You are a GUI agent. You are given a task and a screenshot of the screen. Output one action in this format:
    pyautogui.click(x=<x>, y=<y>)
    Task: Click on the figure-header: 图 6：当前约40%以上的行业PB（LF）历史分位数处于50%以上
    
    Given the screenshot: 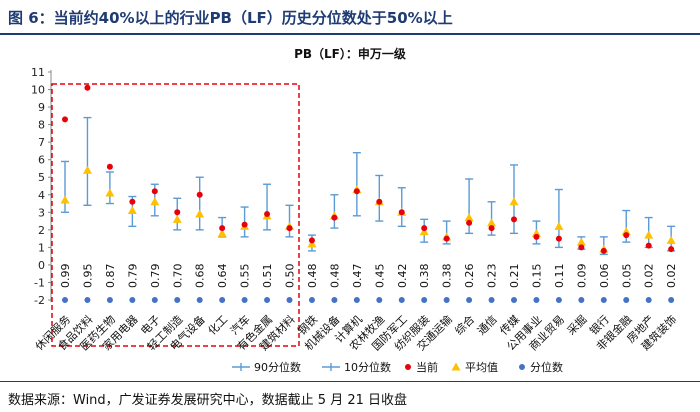 What is the action you would take?
    pyautogui.click(x=350, y=17)
    